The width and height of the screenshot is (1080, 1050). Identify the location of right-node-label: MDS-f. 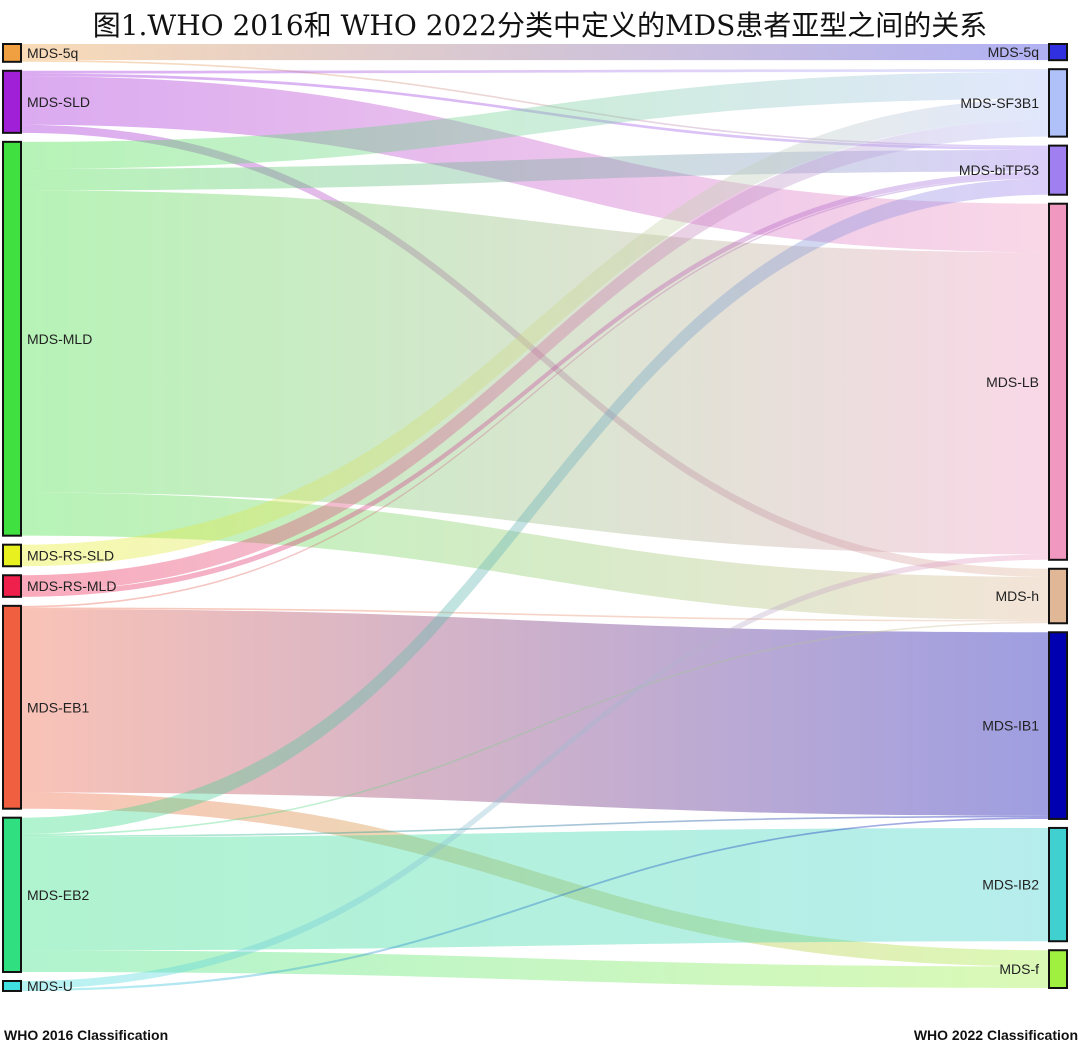
(1019, 969).